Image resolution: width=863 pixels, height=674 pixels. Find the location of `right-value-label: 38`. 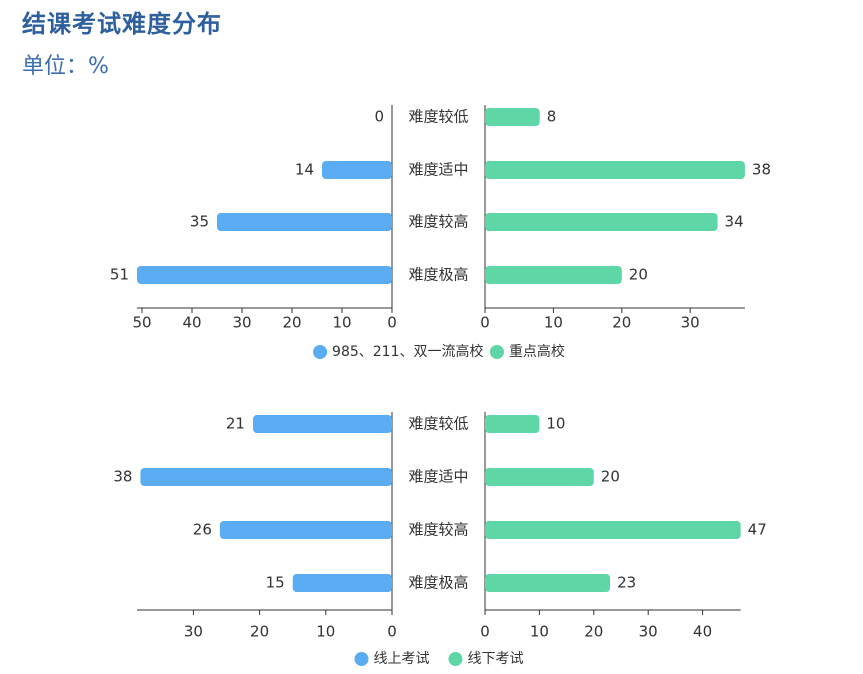

right-value-label: 38 is located at coordinates (761, 170).